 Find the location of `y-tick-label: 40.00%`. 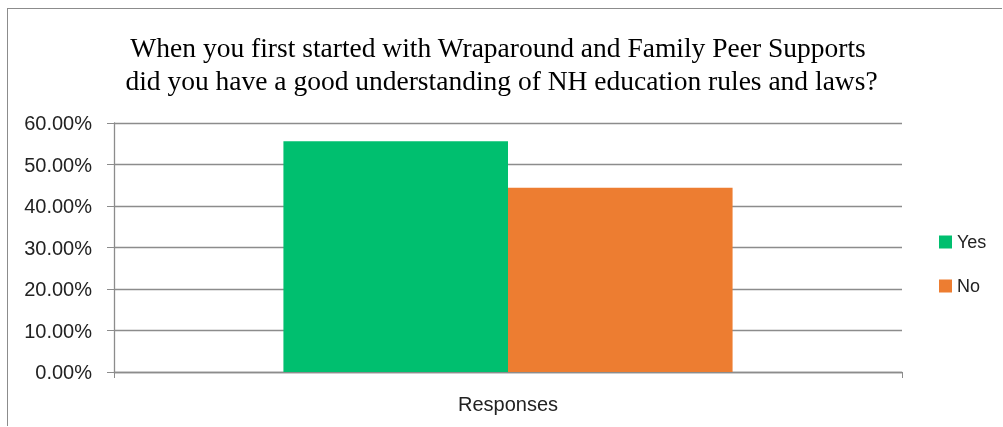

y-tick-label: 40.00% is located at coordinates (58, 206).